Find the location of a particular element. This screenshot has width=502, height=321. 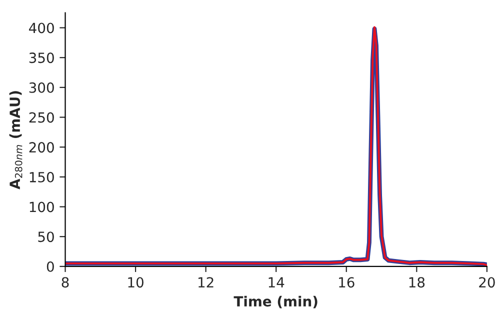

x-tick-label: 16 is located at coordinates (346, 282).